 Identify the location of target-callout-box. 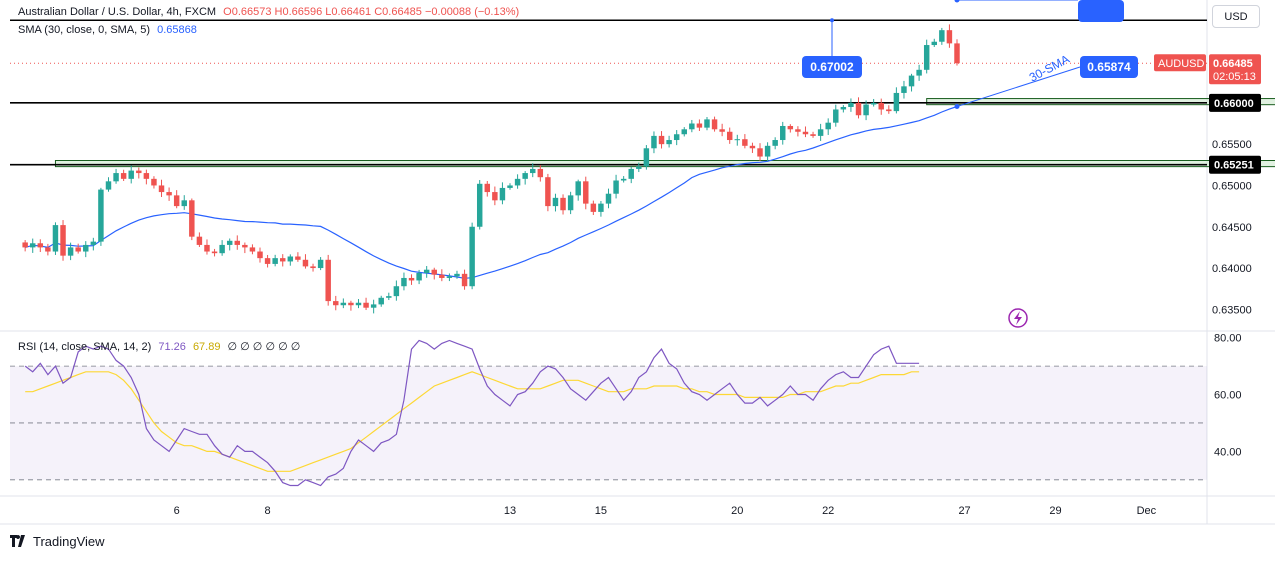
(831, 67).